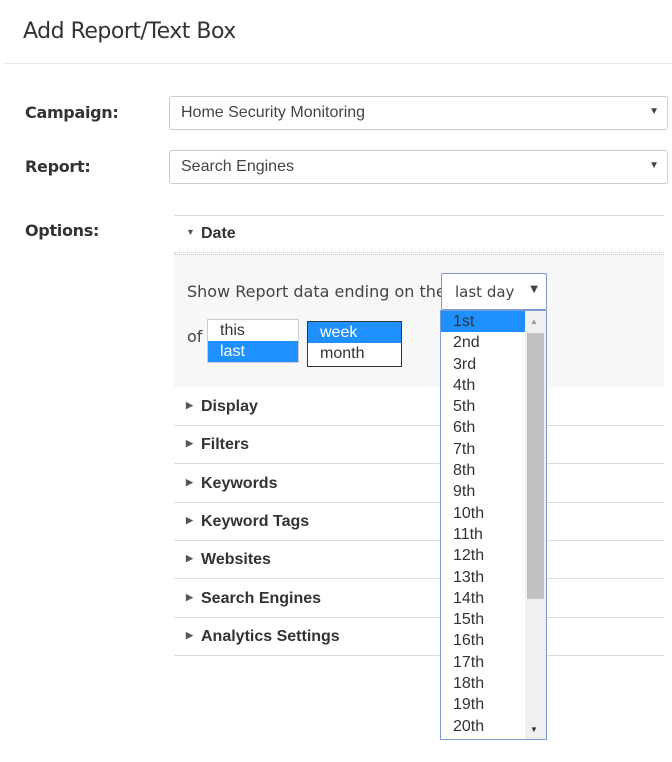 The height and width of the screenshot is (762, 672). Describe the element at coordinates (485, 292) in the screenshot. I see `ending-day-value: last day` at that location.